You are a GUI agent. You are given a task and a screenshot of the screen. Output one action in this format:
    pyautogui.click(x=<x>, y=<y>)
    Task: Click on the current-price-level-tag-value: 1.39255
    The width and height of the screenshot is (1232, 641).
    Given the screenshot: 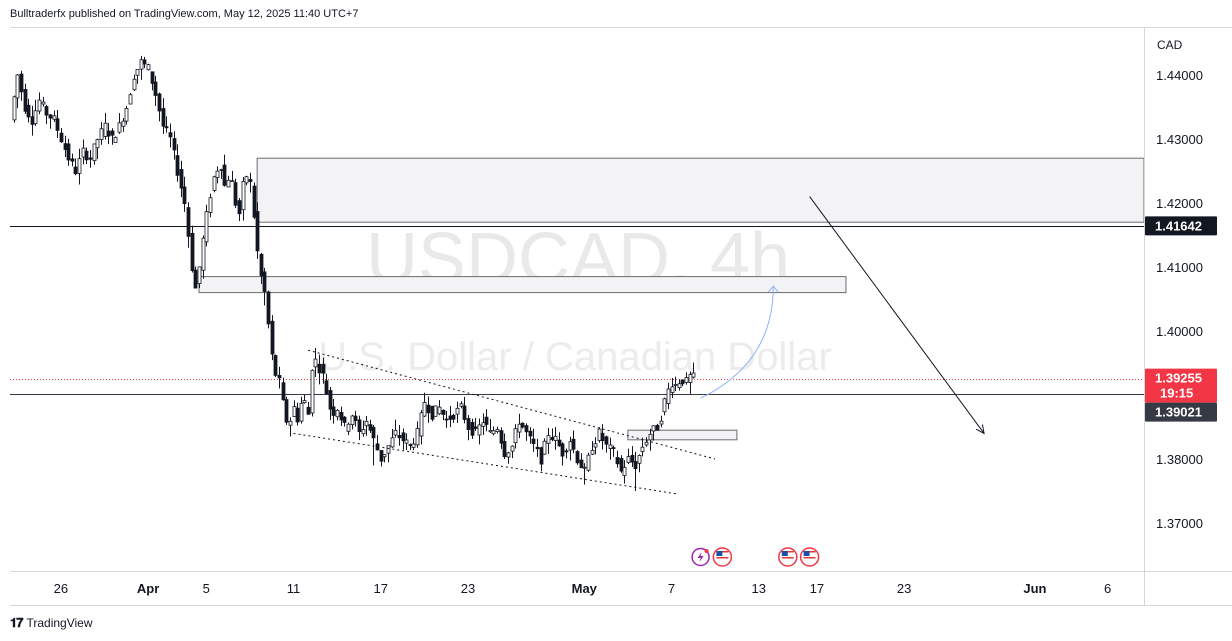 What is the action you would take?
    pyautogui.click(x=1178, y=378)
    